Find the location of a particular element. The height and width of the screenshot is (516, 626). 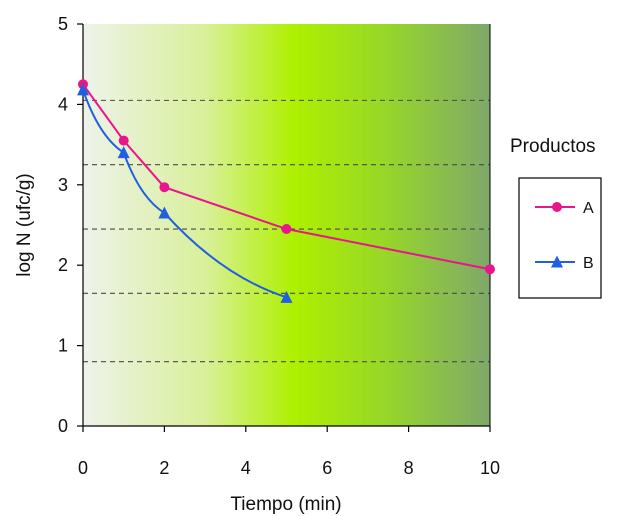

legend-label-B: B is located at coordinates (588, 263).